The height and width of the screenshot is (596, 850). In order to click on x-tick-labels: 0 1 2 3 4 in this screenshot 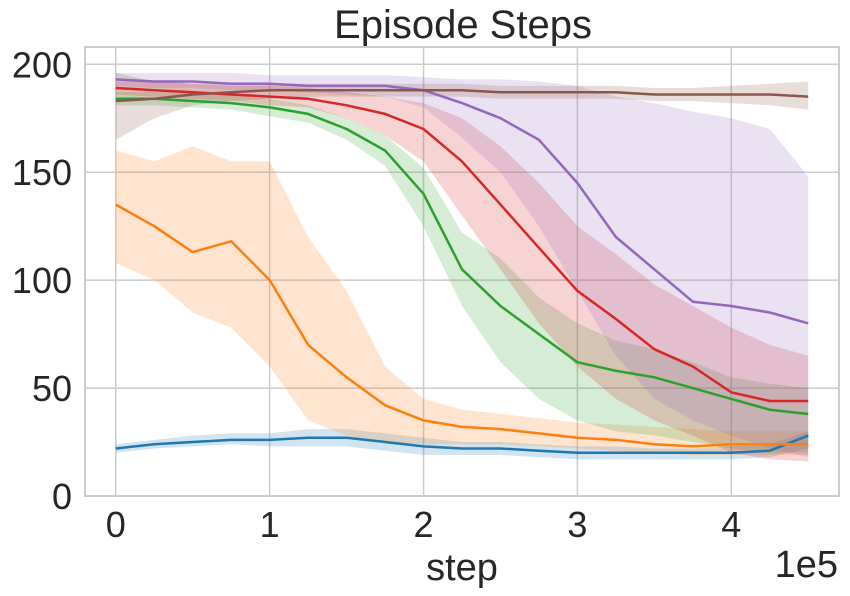, I will do `click(424, 524)`.